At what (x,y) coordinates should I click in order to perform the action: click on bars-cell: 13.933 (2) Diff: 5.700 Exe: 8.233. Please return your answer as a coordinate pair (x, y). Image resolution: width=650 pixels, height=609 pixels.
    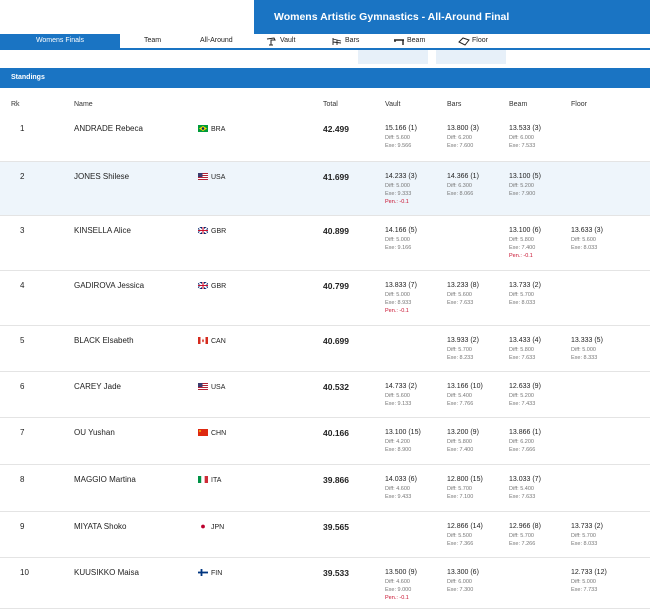
    Looking at the image, I should click on (463, 349).